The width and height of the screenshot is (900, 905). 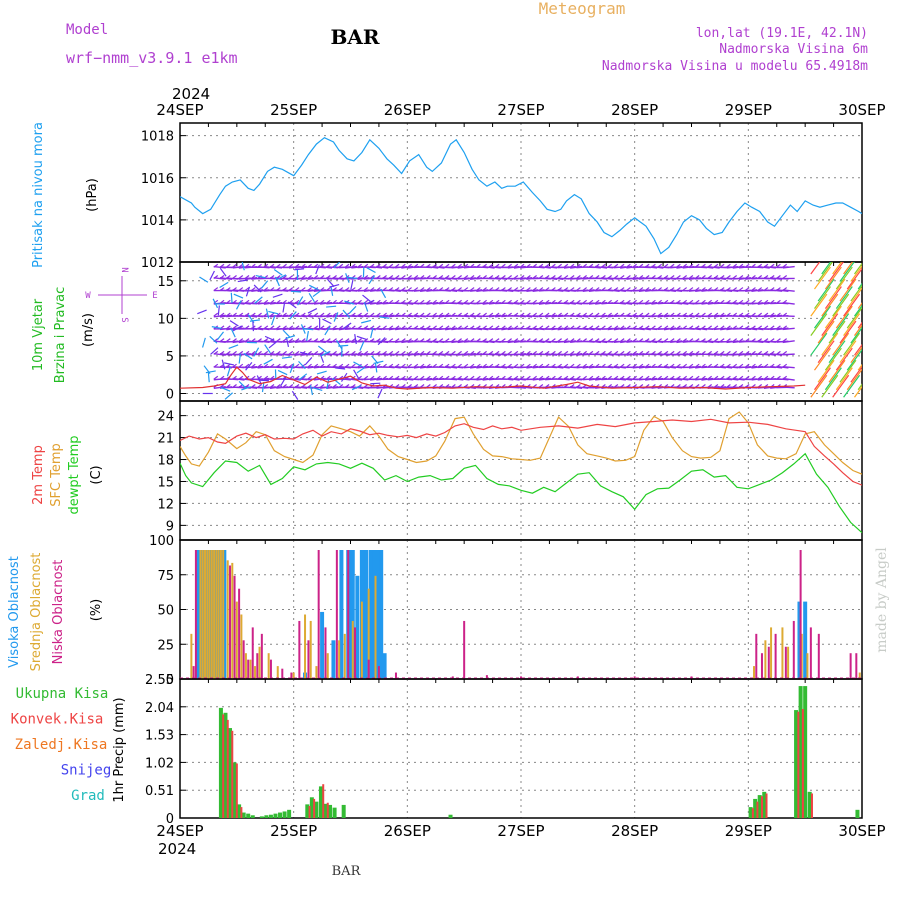 I want to click on precip-legend-label: Zaledj.Kisa, so click(x=61, y=745).